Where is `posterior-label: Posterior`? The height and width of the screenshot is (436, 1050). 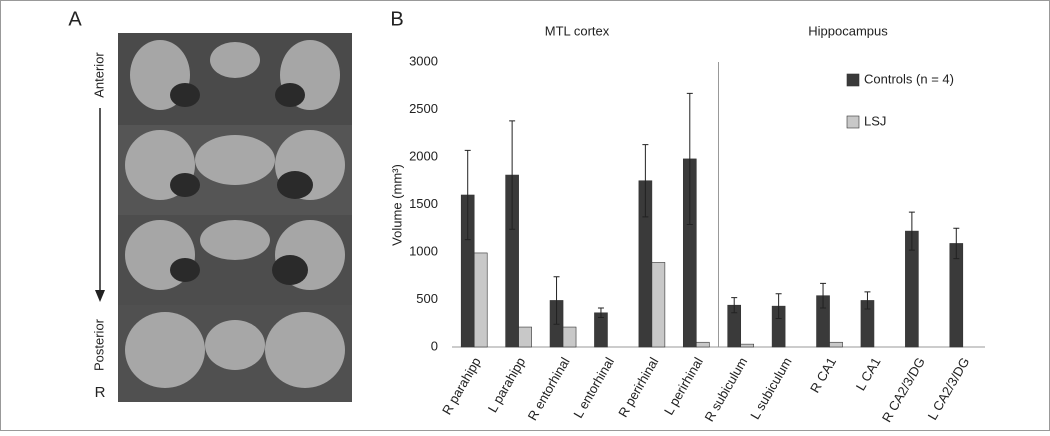
posterior-label: Posterior is located at coordinates (98, 344).